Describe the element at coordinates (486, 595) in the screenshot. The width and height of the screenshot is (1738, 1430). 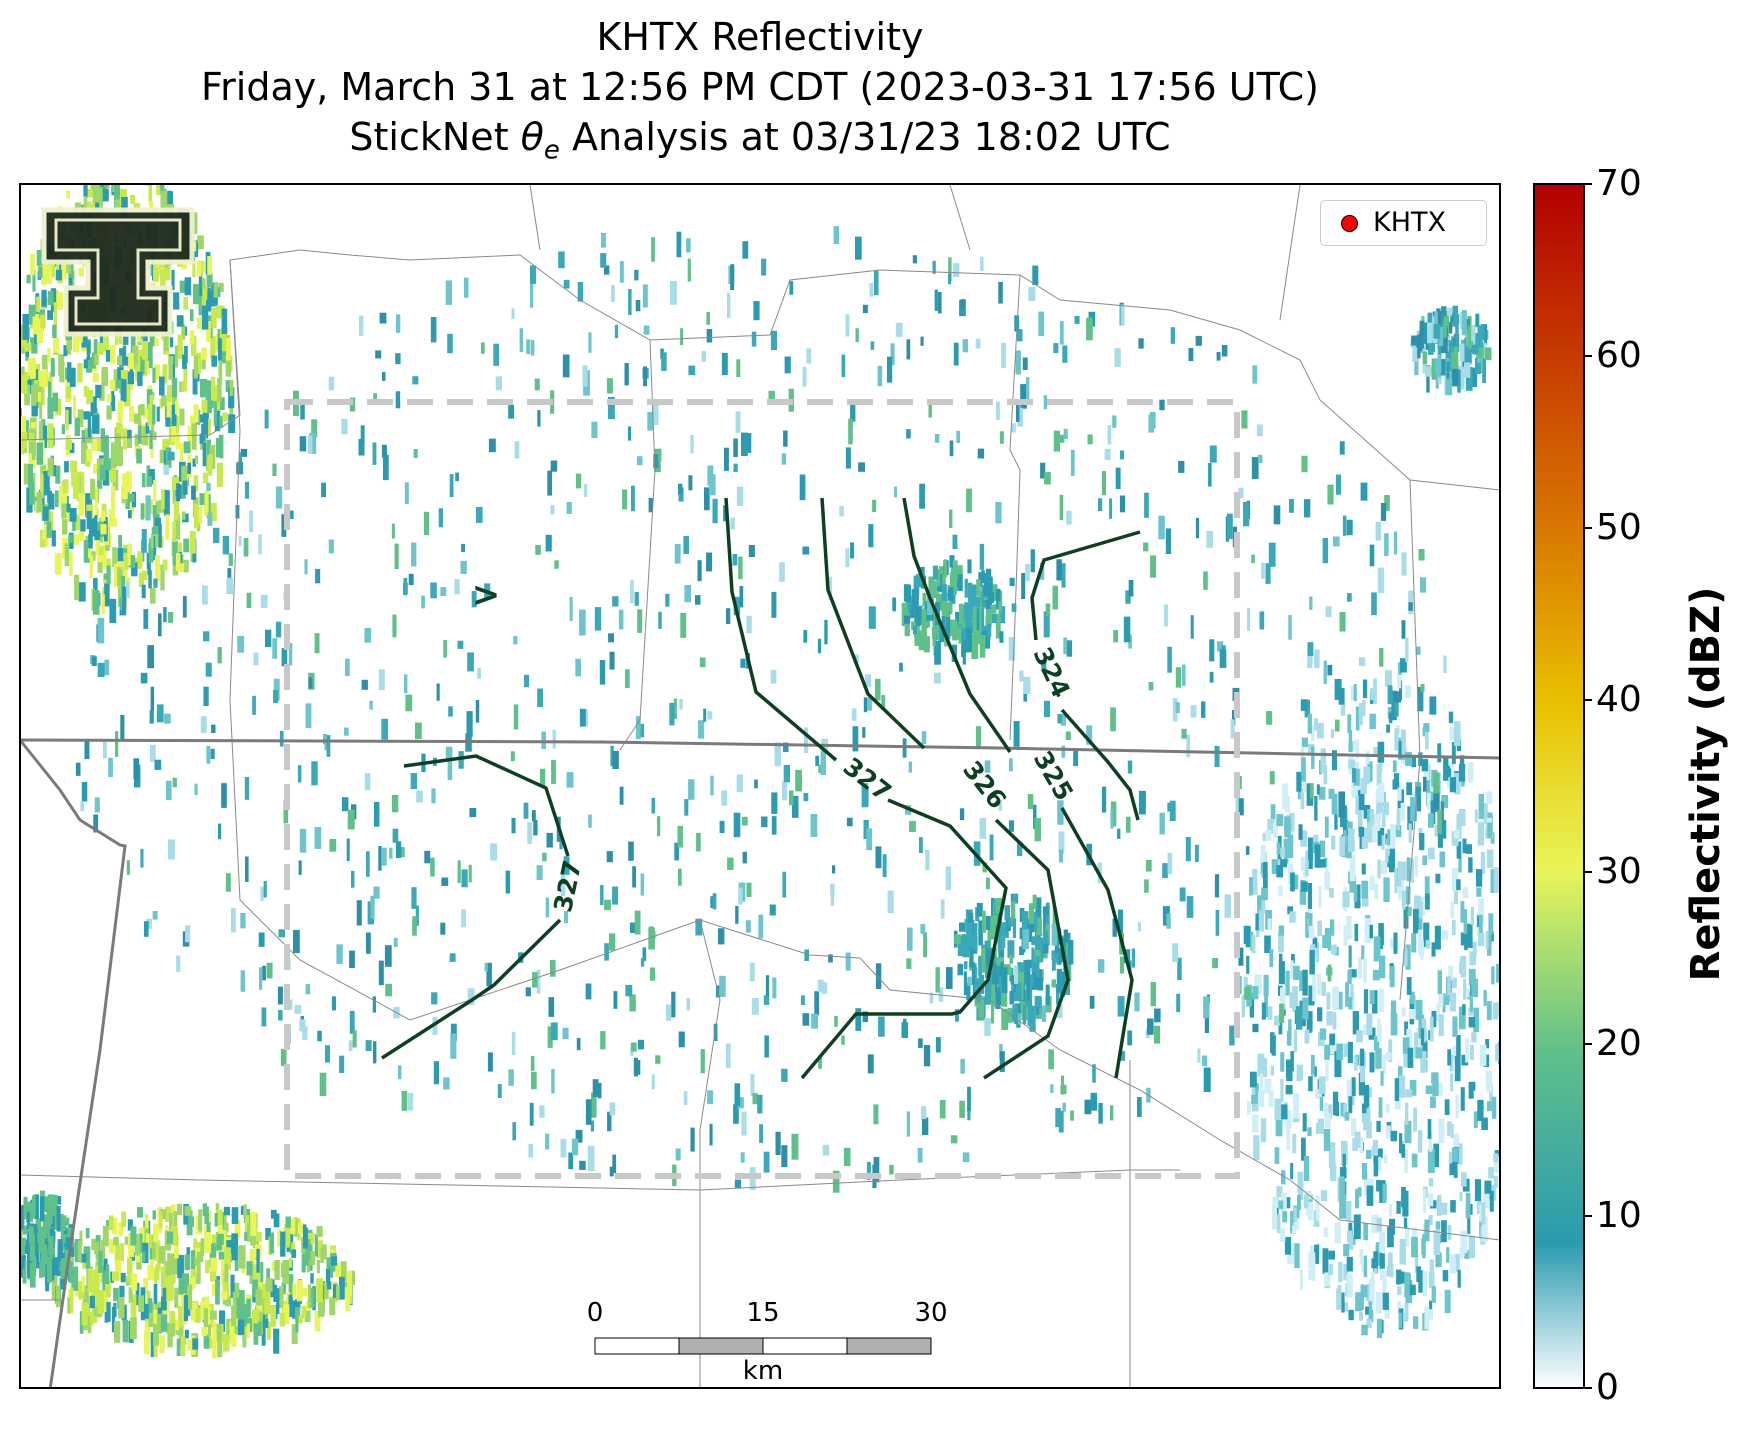
I see `contour-marker: >` at that location.